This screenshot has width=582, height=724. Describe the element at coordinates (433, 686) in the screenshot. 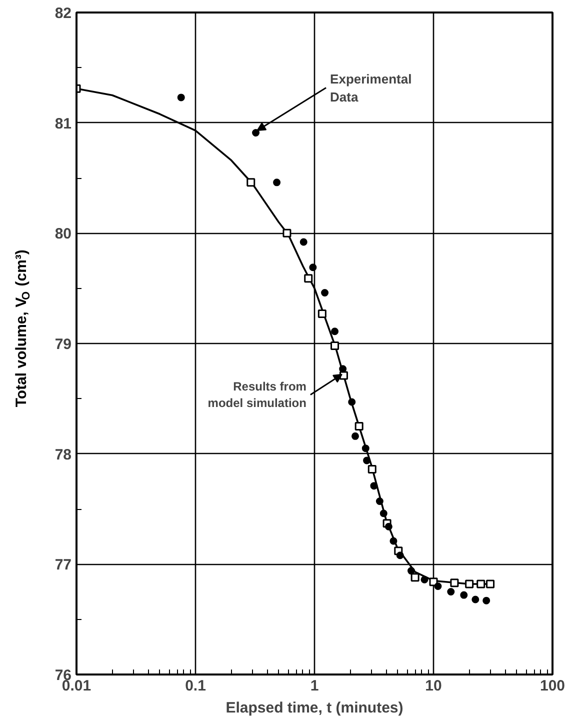

I see `x-tick-label: 10` at that location.